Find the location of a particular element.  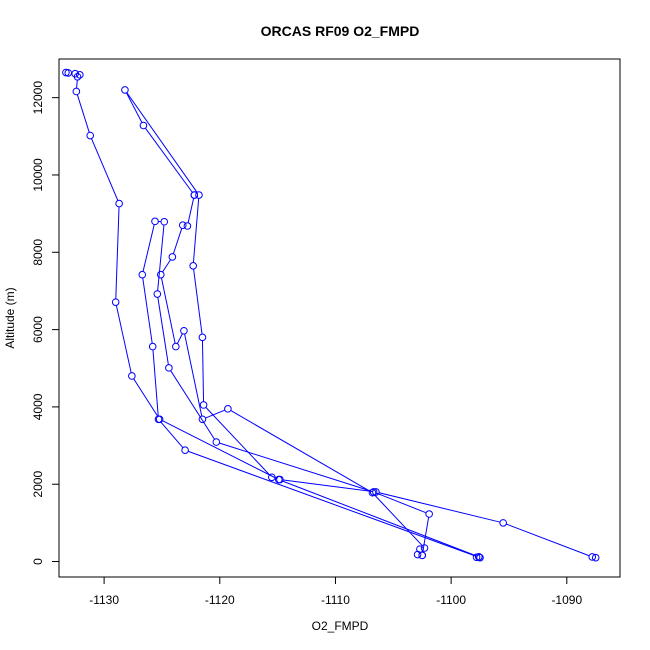

y-tick-label: 8000 is located at coordinates (38, 252).